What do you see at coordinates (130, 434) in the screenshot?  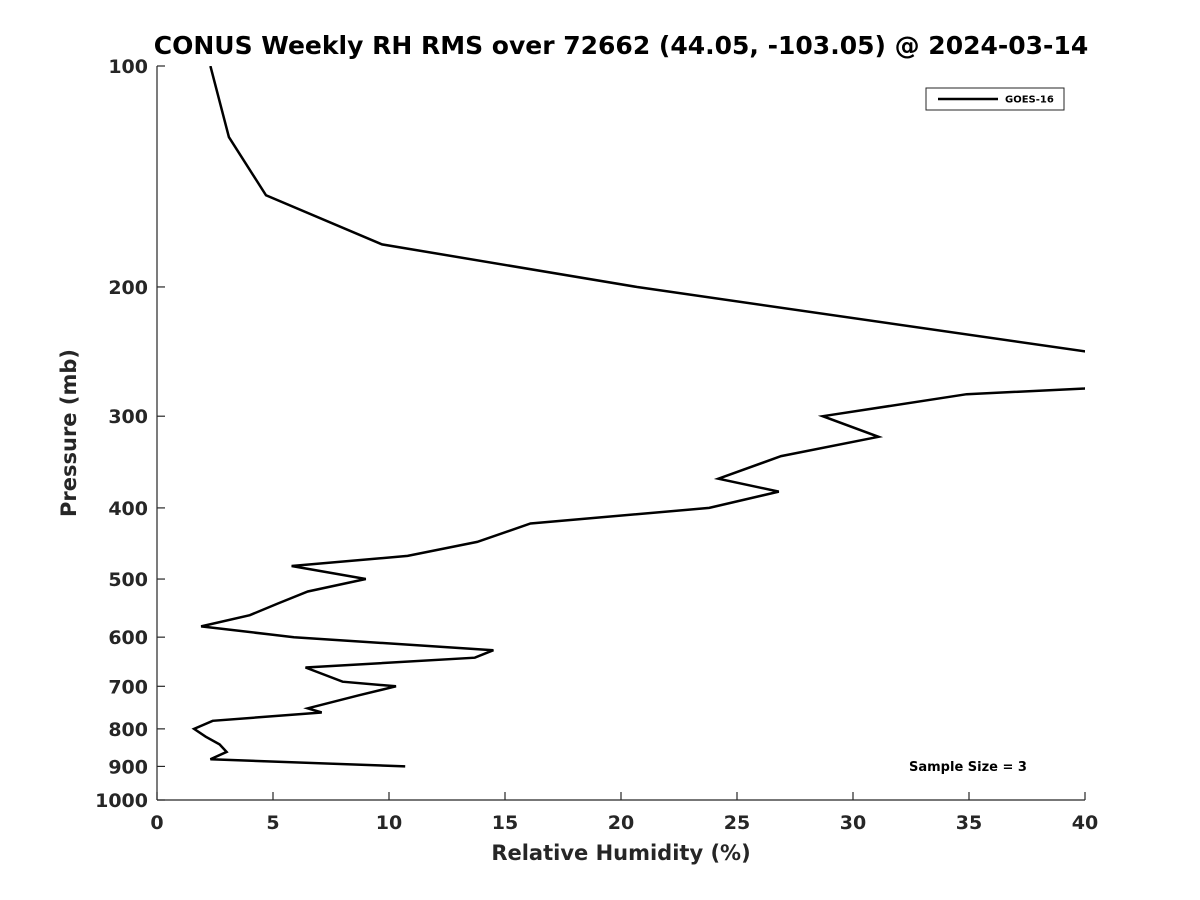 I see `y-axis-ticks: 100 200 300 400 500 600 700 800 900 1000` at bounding box center [130, 434].